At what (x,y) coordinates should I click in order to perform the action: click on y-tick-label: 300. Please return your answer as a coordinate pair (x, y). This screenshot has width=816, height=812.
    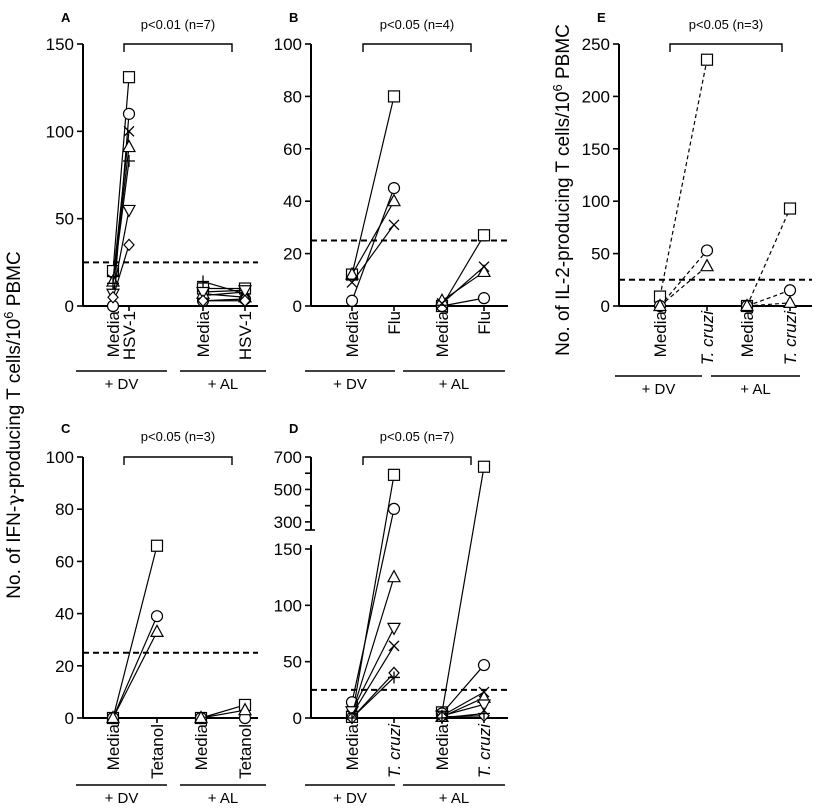
    Looking at the image, I should click on (288, 522).